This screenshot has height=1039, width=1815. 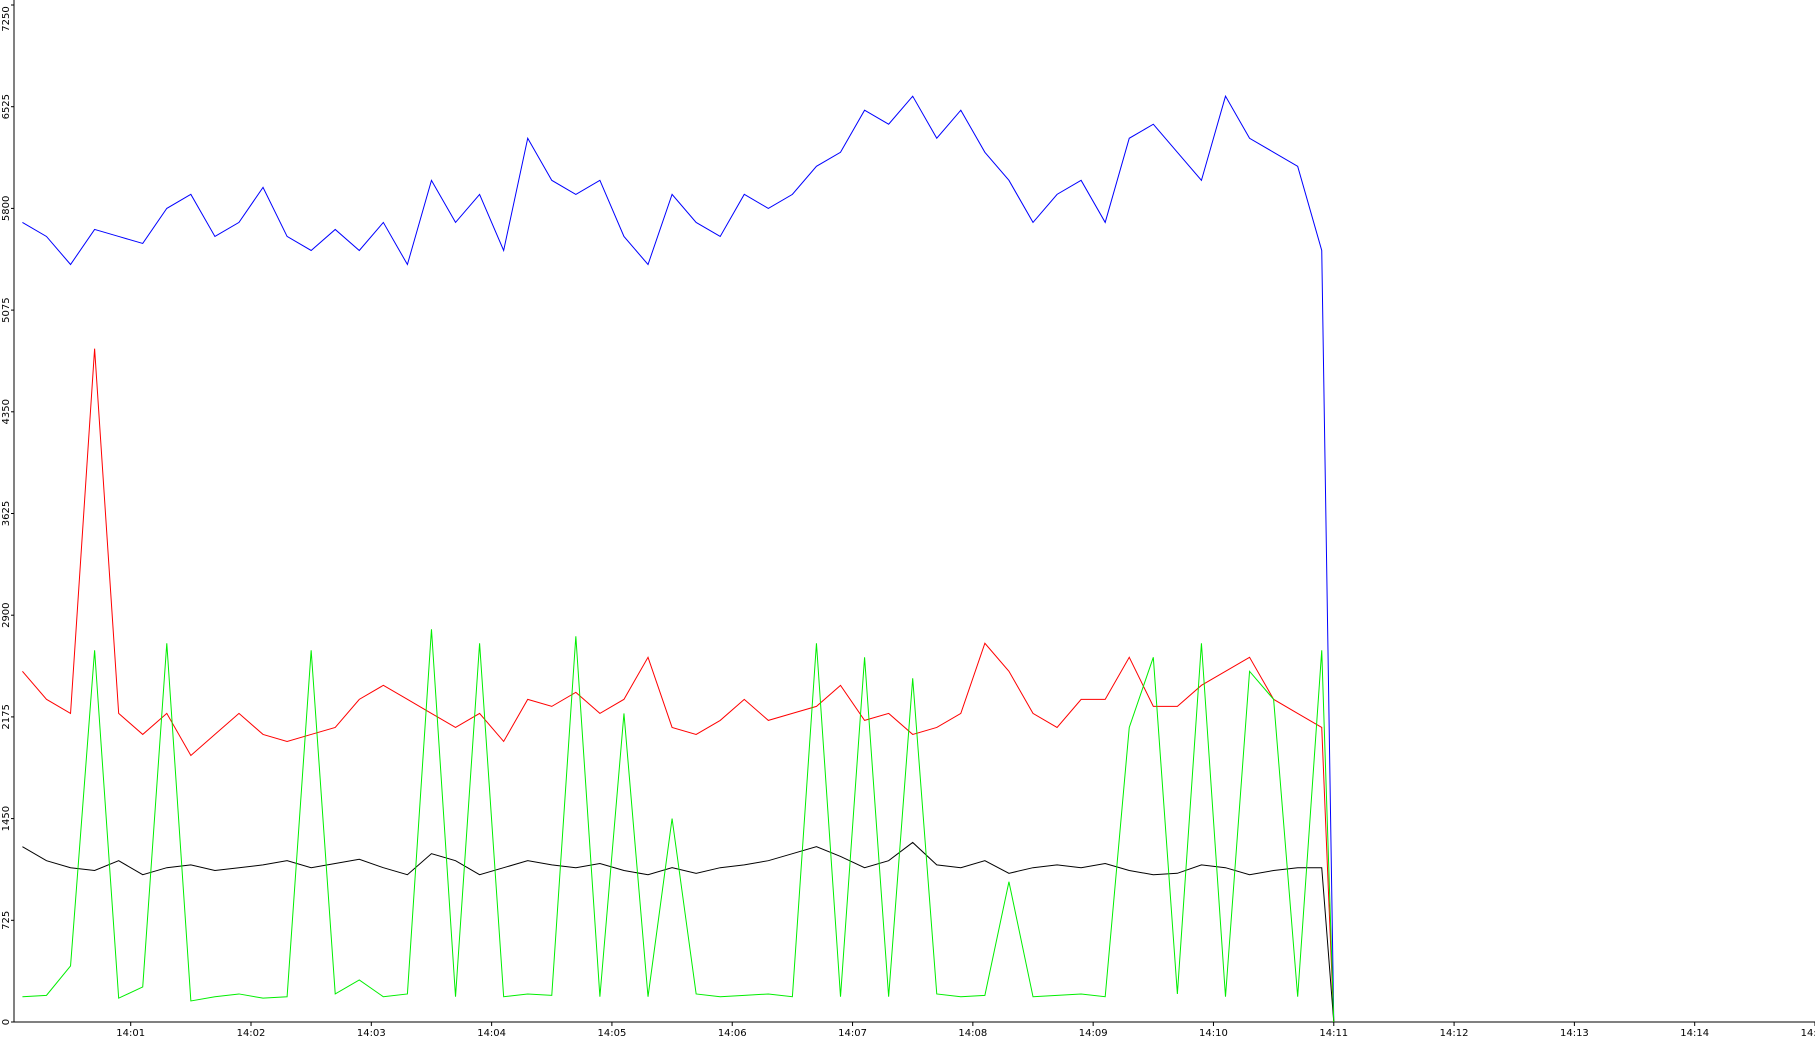 I want to click on y-tick-label: 2175, so click(x=6, y=716).